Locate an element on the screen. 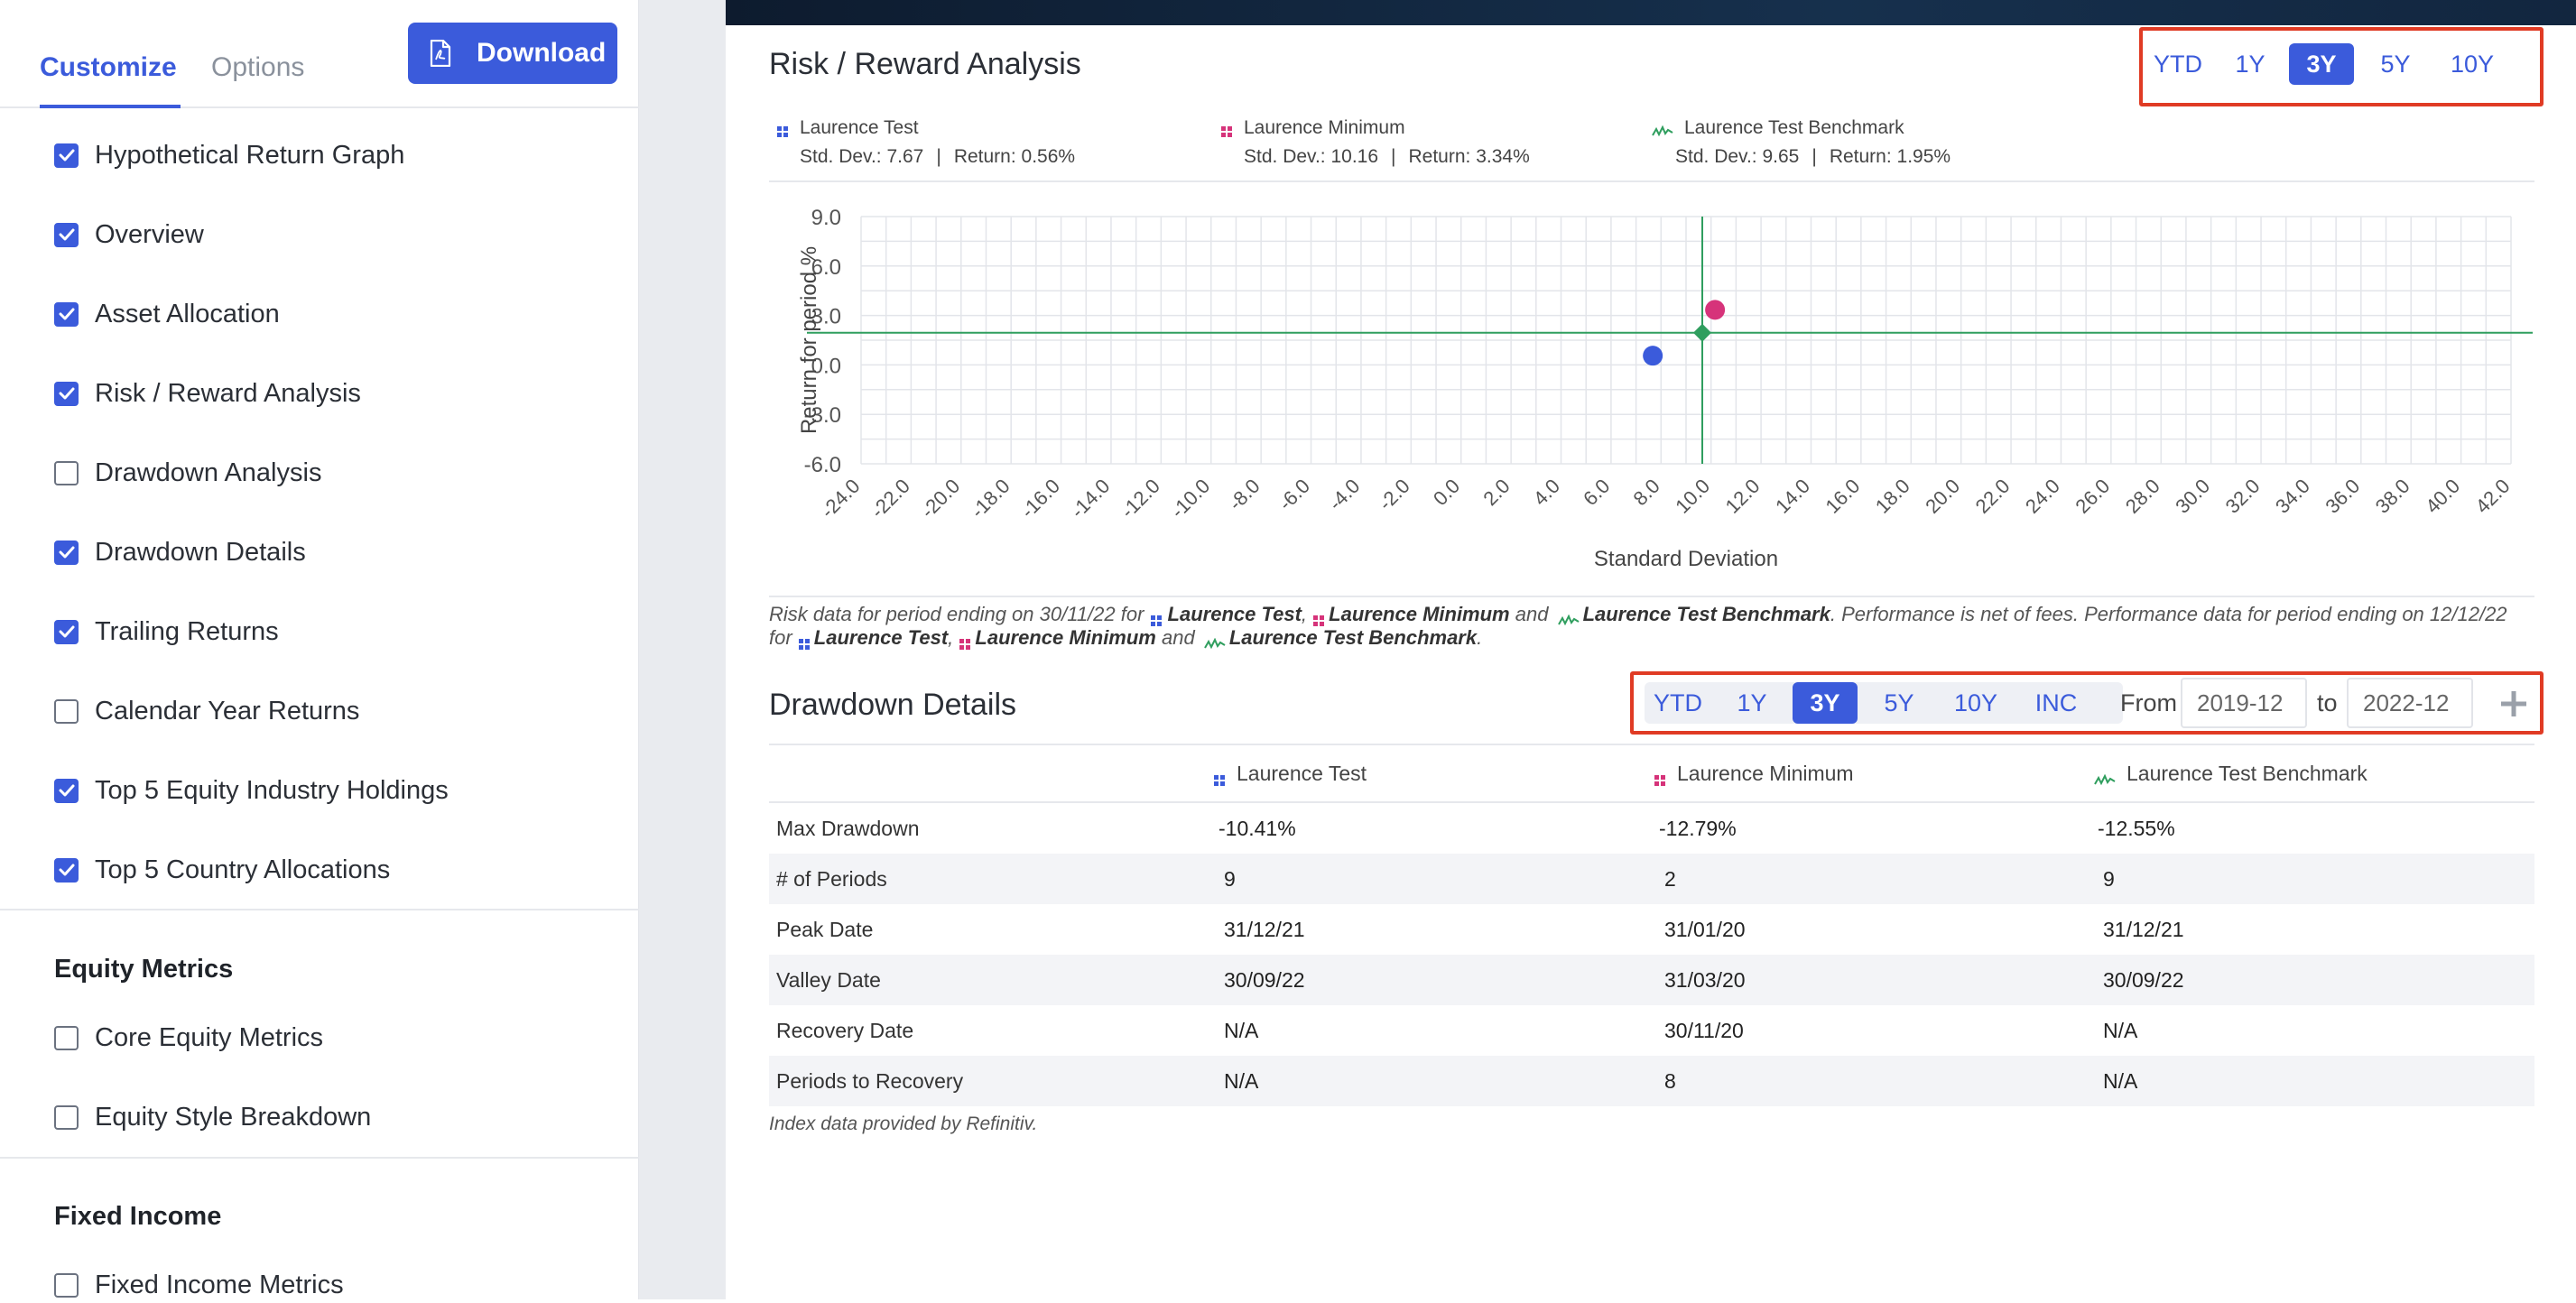  period-button-inc: INC is located at coordinates (2056, 702).